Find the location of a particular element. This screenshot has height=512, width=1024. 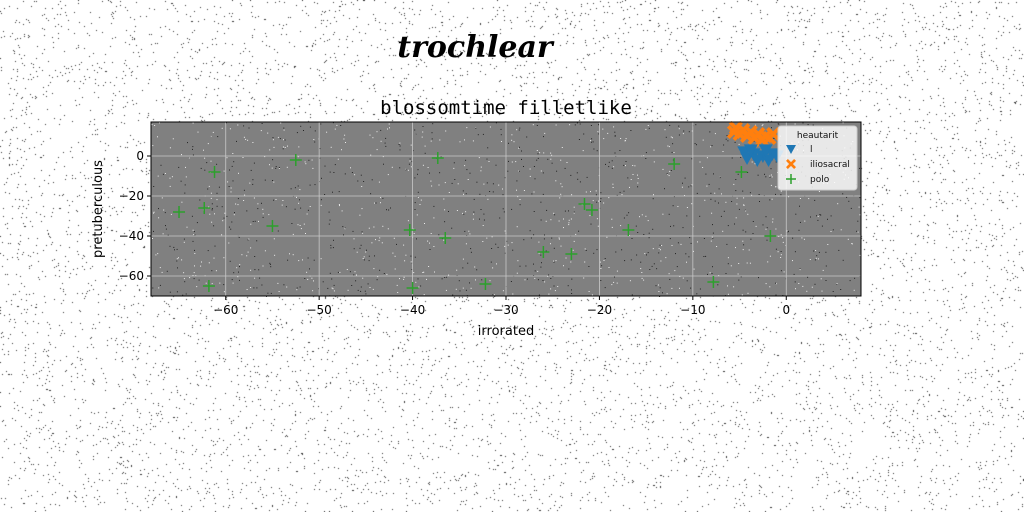

legend: heautarit l iliosacral polo is located at coordinates (817, 158).